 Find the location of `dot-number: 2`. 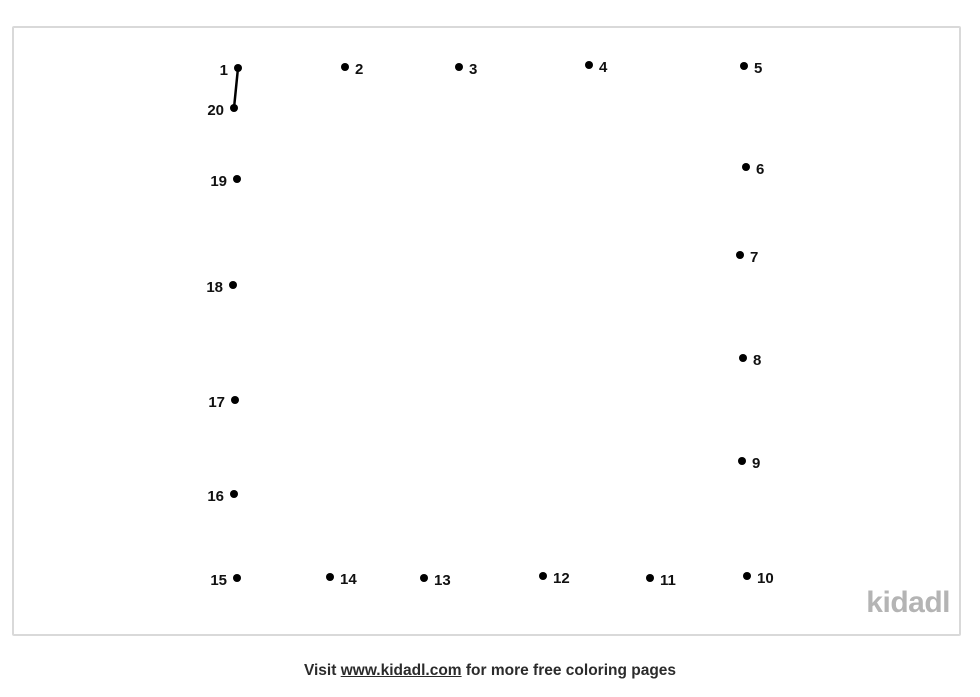

dot-number: 2 is located at coordinates (359, 69).